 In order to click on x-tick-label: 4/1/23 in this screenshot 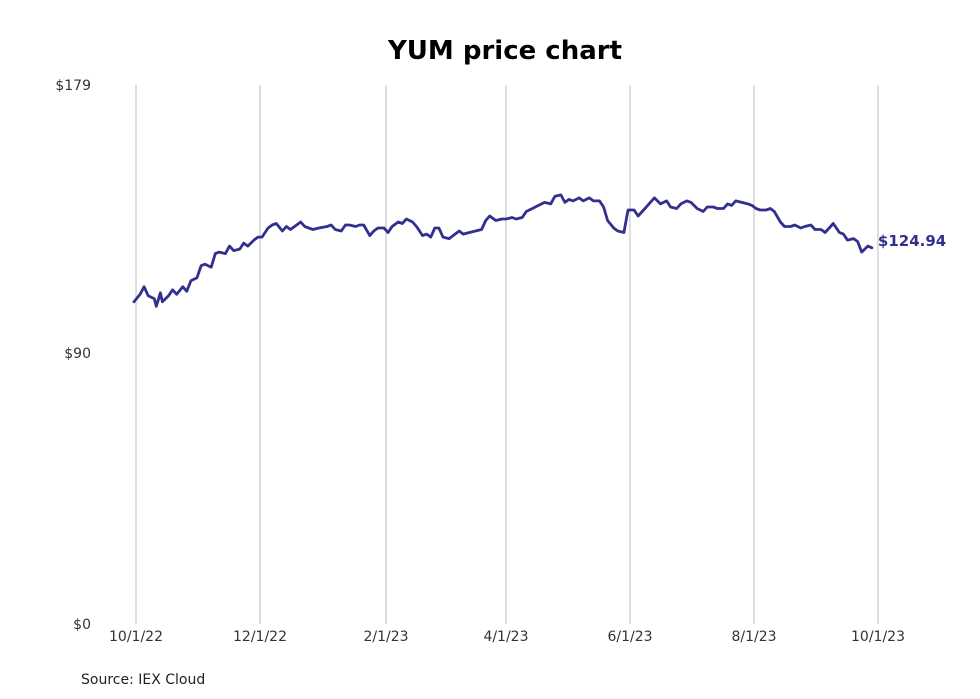, I will do `click(505, 637)`.